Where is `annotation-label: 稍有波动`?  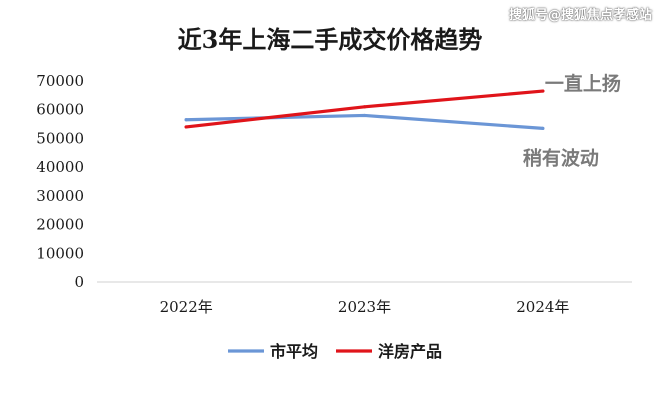 annotation-label: 稍有波动 is located at coordinates (561, 157).